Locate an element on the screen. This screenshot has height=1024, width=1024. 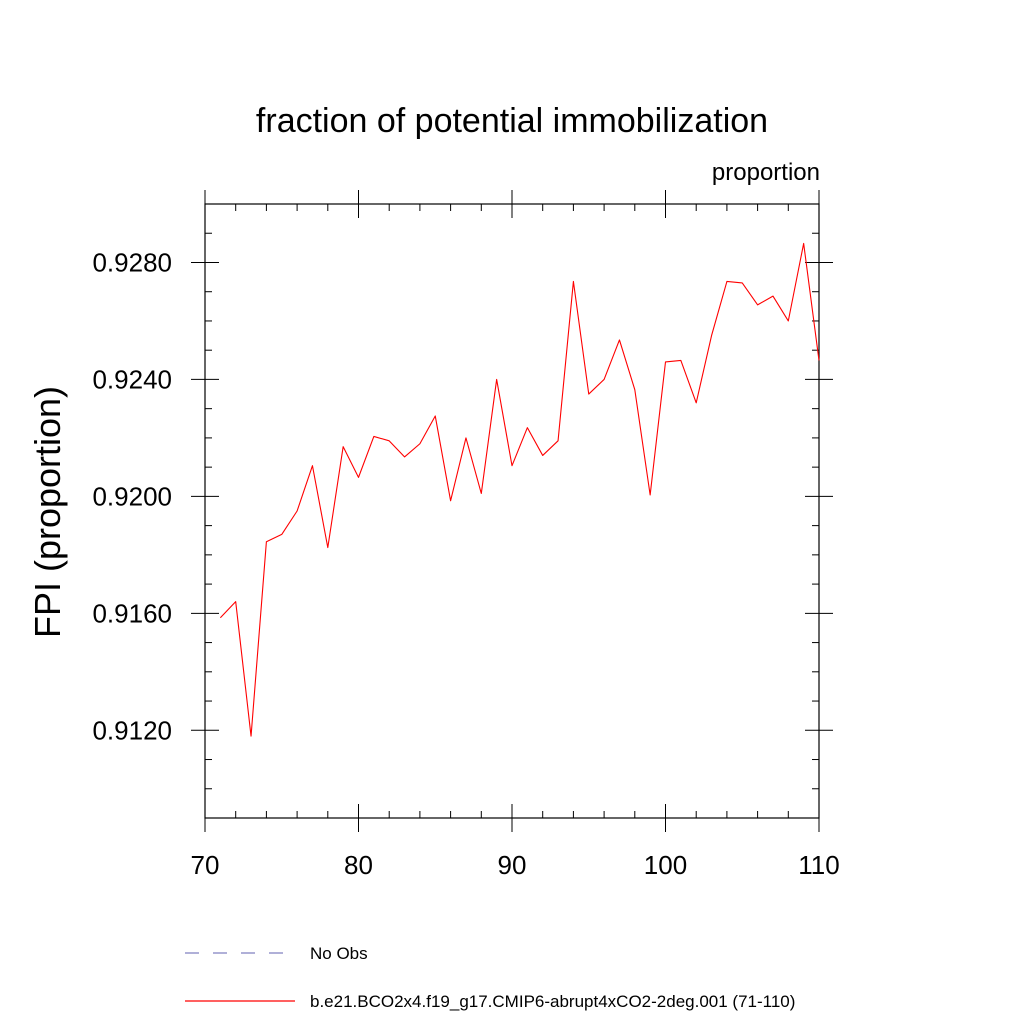
x-tick-label: 100 is located at coordinates (665, 865).